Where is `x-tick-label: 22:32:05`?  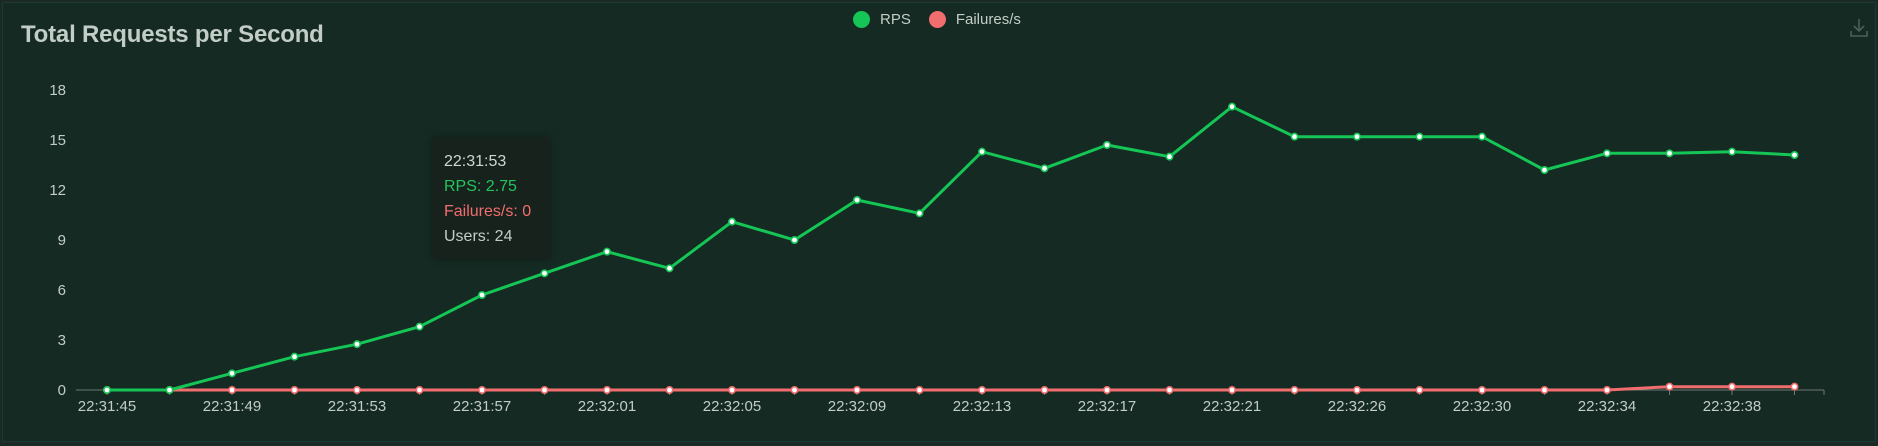
x-tick-label: 22:32:05 is located at coordinates (732, 406).